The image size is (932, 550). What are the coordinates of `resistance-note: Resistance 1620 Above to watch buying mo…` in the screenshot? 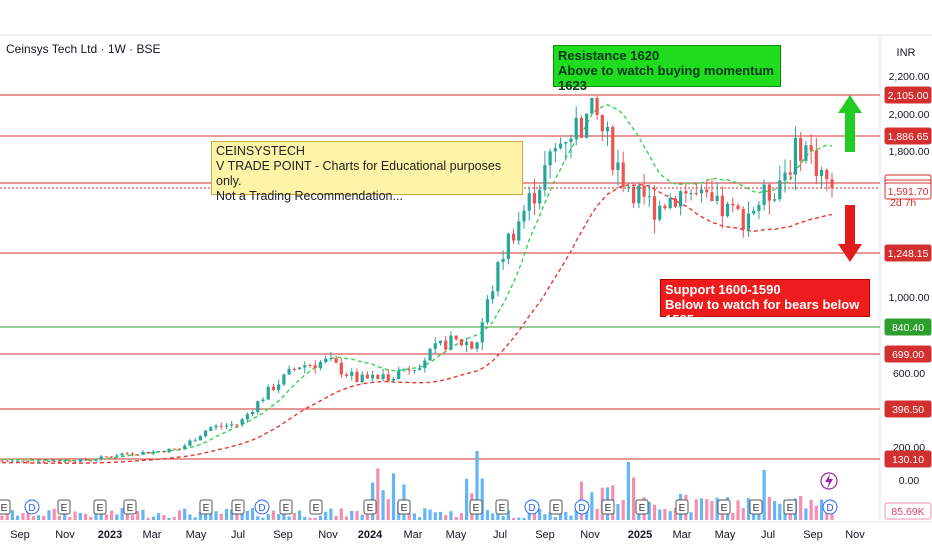 It's located at (667, 69).